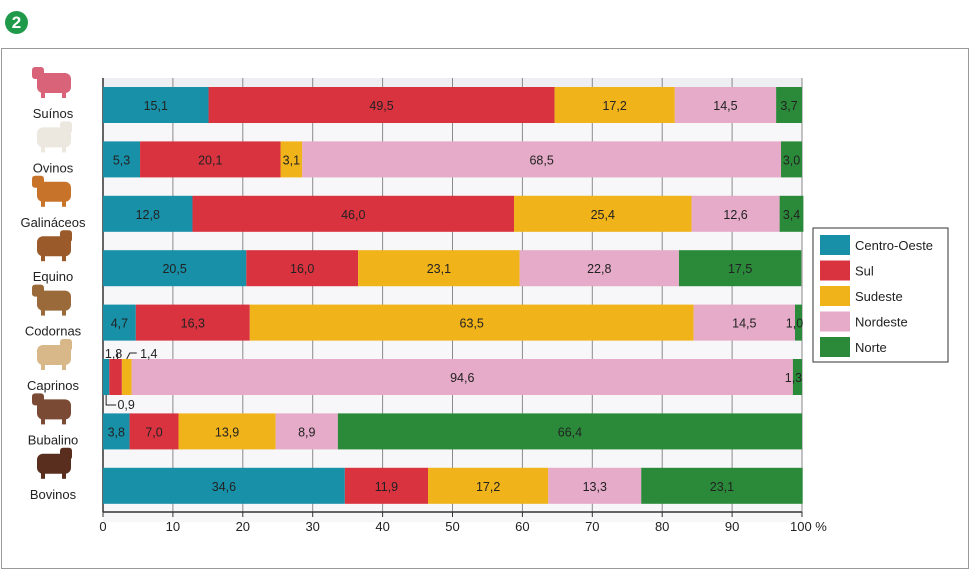 Image resolution: width=971 pixels, height=571 pixels. What do you see at coordinates (43, 258) in the screenshot?
I see `horse-icon-leg` at bounding box center [43, 258].